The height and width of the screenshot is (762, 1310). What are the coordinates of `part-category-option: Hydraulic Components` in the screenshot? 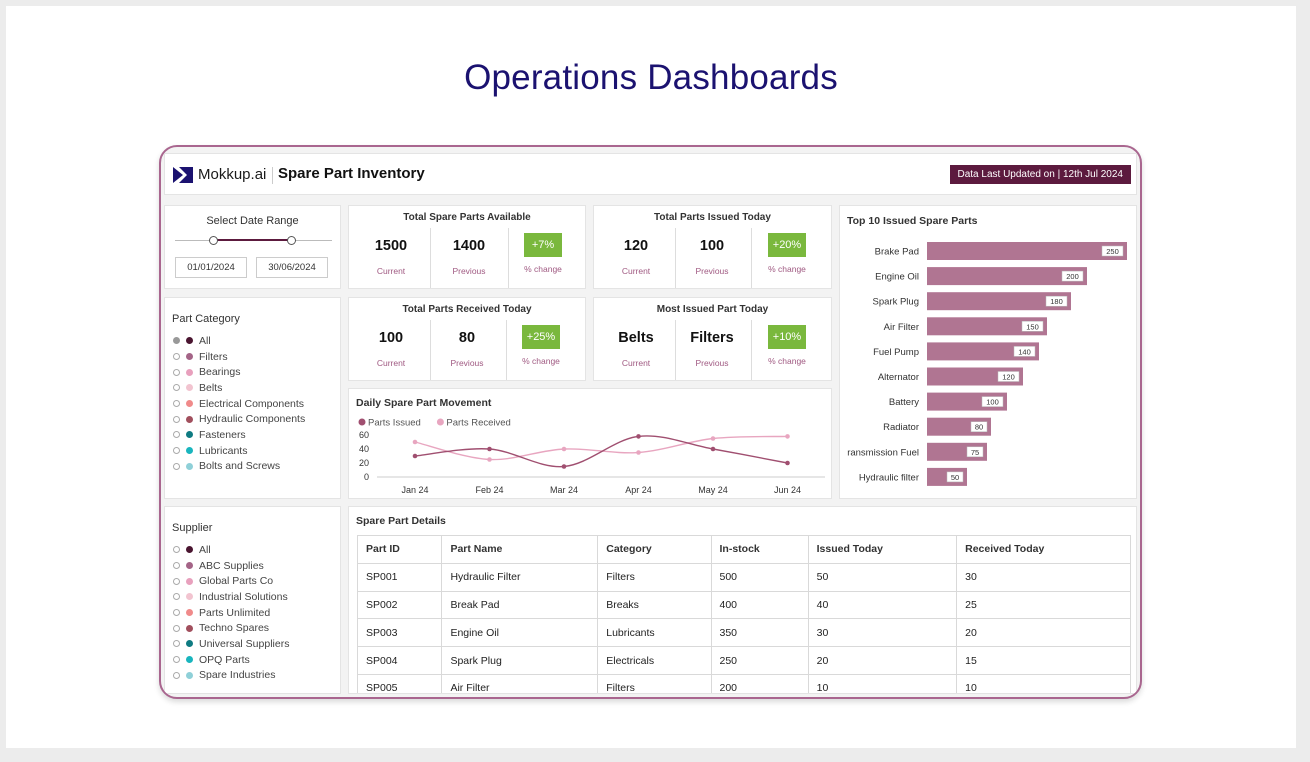 It's located at (239, 419).